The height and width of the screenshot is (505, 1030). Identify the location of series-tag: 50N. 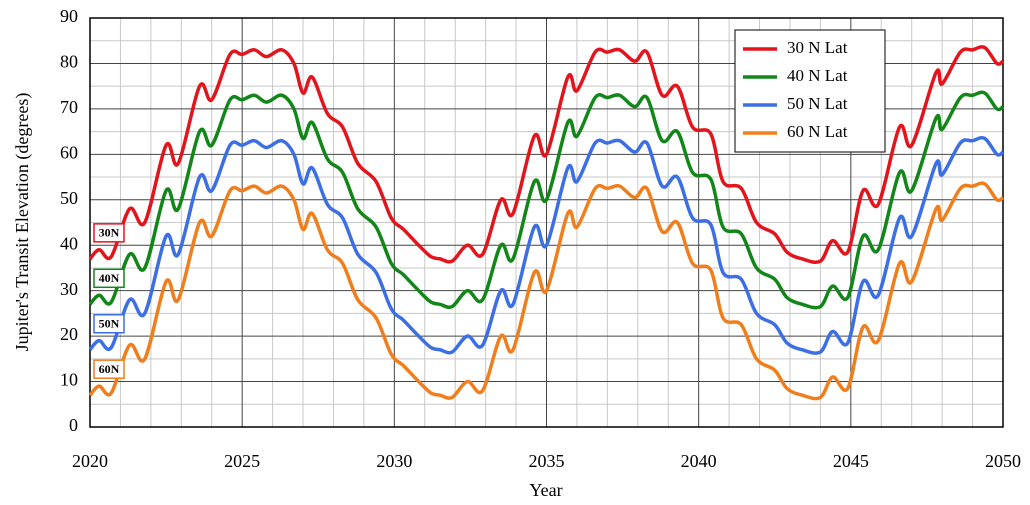
(109, 323).